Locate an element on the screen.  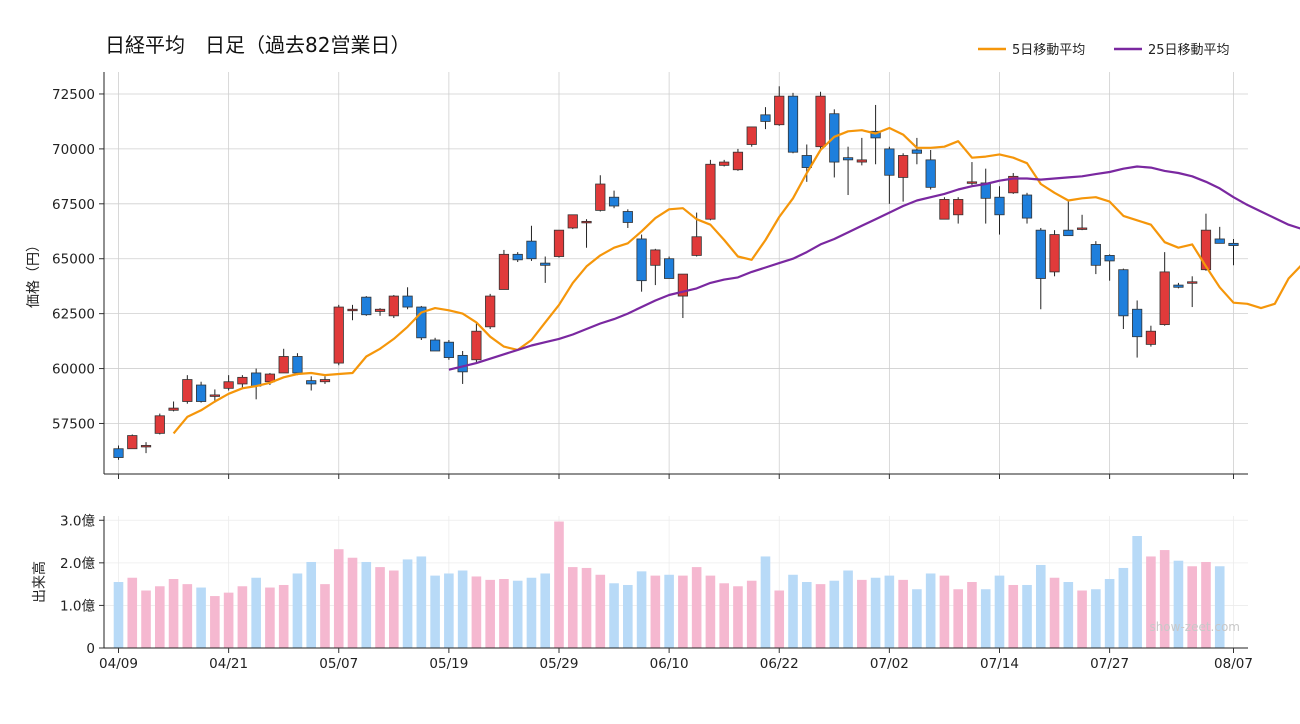
price-y-axis-label: 価格（円） is located at coordinates (34, 273).